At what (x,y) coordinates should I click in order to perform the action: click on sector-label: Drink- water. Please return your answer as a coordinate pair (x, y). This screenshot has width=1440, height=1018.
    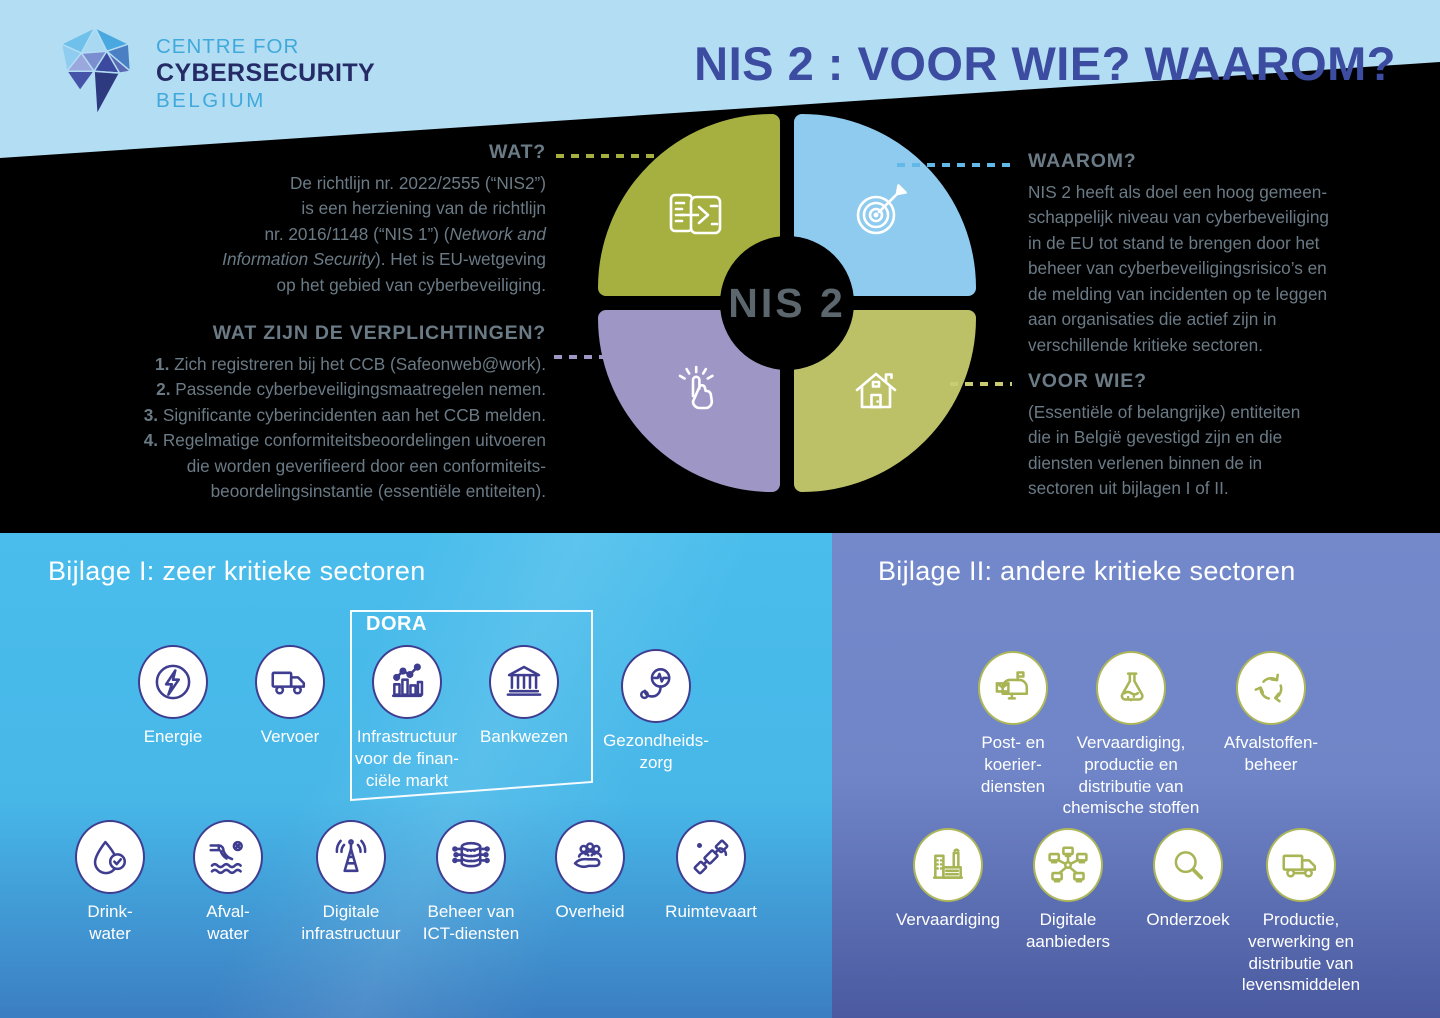
    Looking at the image, I should click on (110, 922).